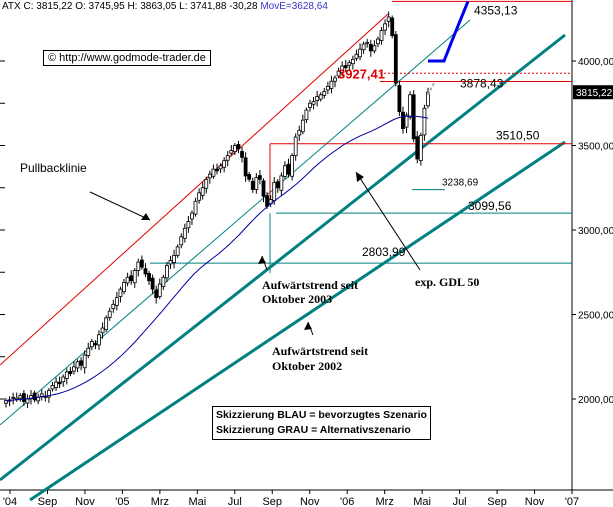 The width and height of the screenshot is (613, 507). Describe the element at coordinates (490, 206) in the screenshot. I see `level-label-3099: 3099,56` at that location.